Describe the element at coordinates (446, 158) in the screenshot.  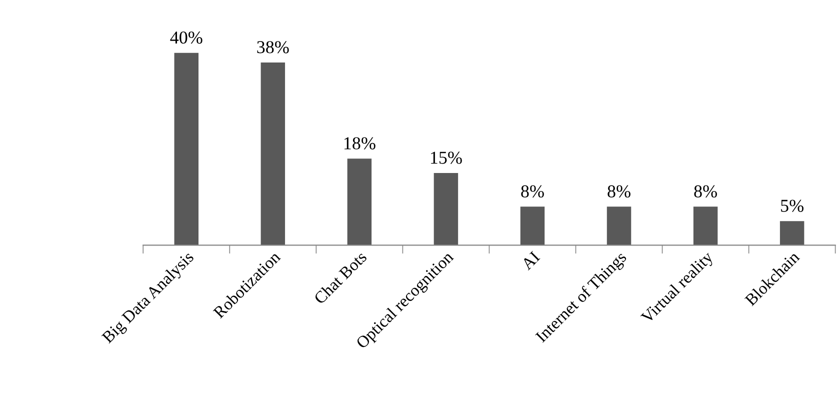
I see `data-label: 15%` at that location.